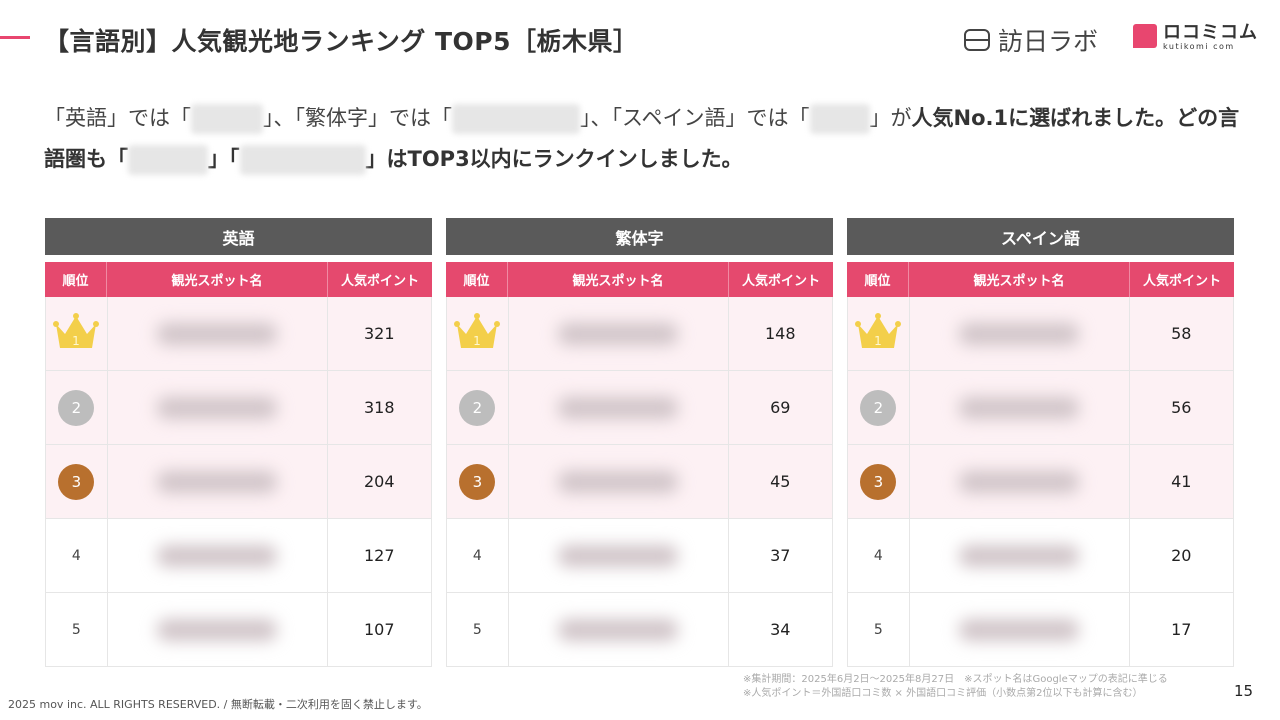 The width and height of the screenshot is (1280, 720). Describe the element at coordinates (695, 118) in the screenshot. I see `lead-part: 」、「スペイン語」では「` at that location.